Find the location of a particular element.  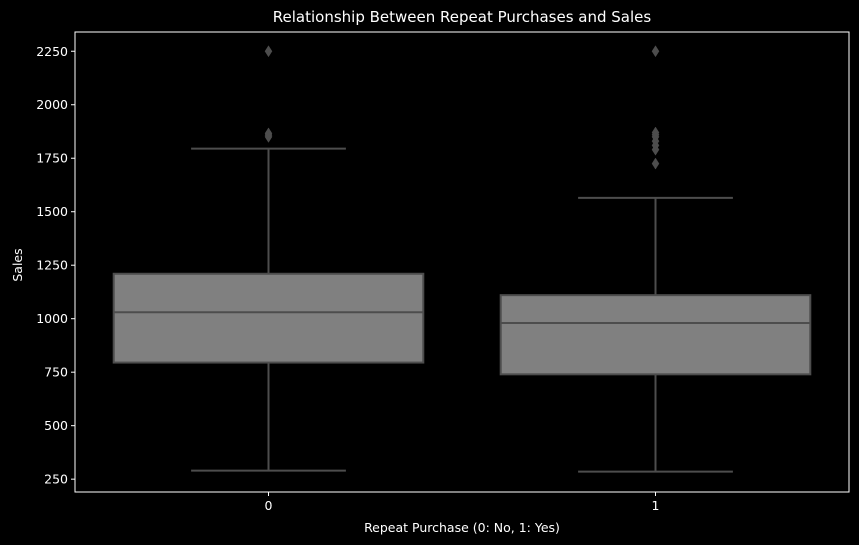

y-tick-label: 1000 is located at coordinates (52, 318).